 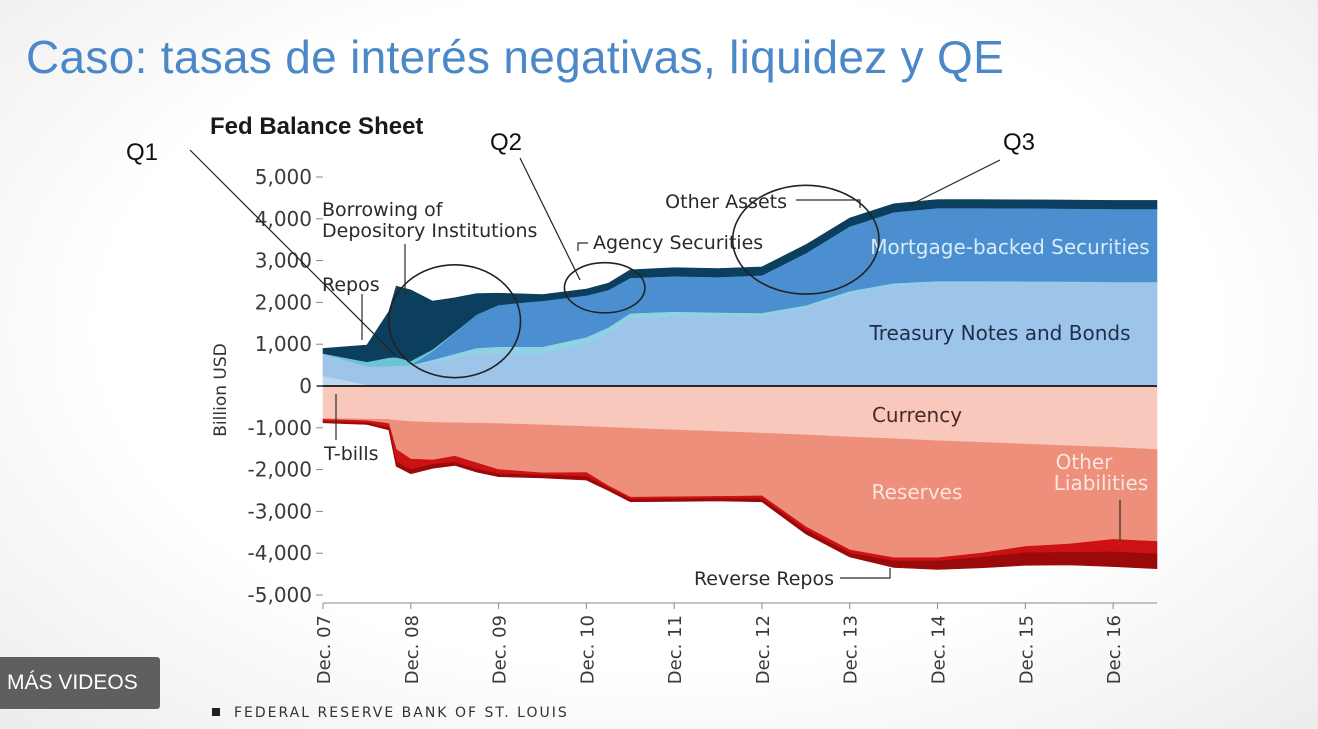 I want to click on highlight-label-q1: Q1, so click(x=142, y=152).